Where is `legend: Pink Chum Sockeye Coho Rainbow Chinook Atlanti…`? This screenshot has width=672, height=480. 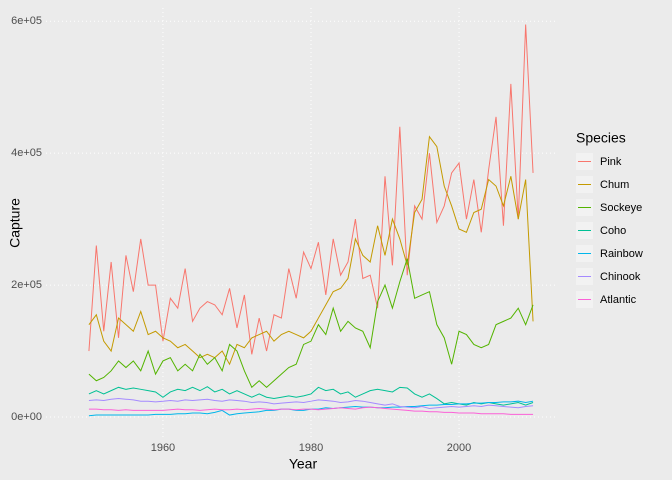
legend: Pink Chum Sockeye Coho Rainbow Chinook Atlanti… is located at coordinates (609, 230).